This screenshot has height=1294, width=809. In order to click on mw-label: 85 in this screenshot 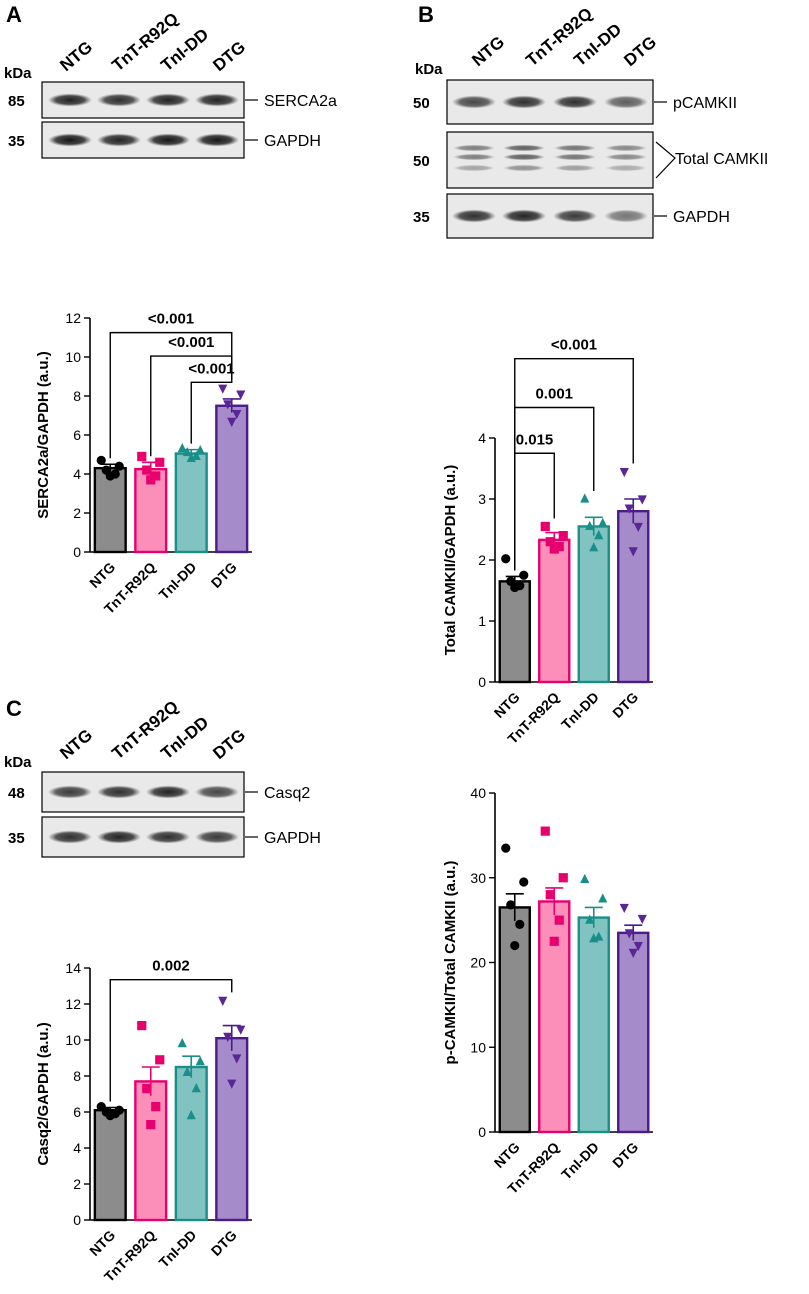, I will do `click(16, 101)`.